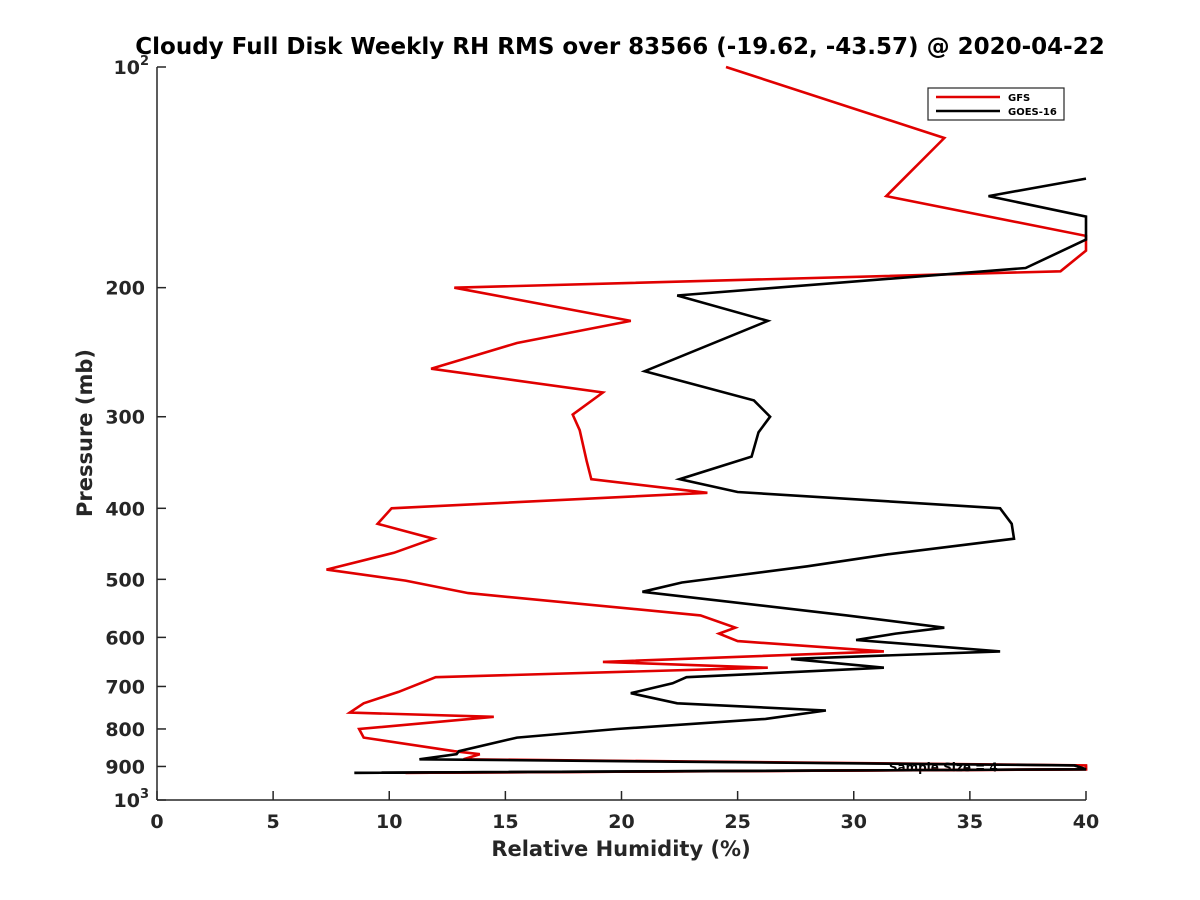 The width and height of the screenshot is (1200, 900). What do you see at coordinates (125, 418) in the screenshot?
I see `y-tick-label: 300` at bounding box center [125, 418].